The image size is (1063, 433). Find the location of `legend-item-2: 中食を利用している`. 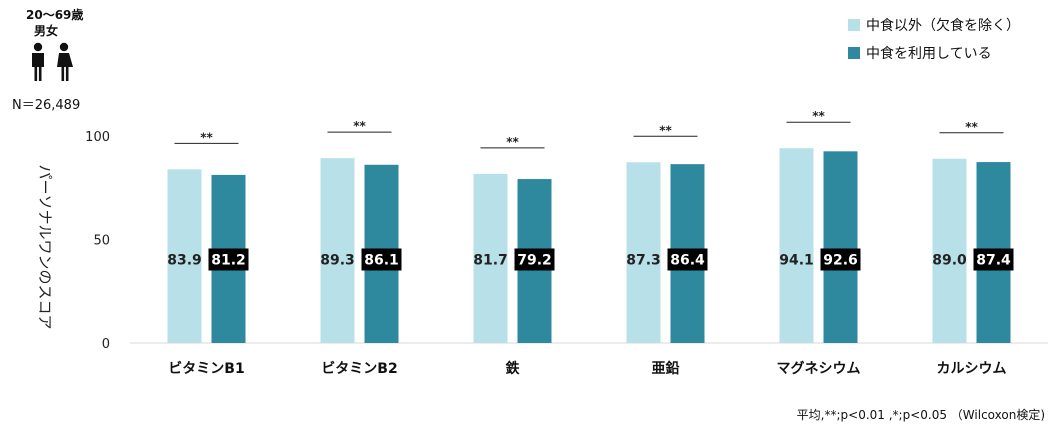

legend-item-2: 中食を利用している is located at coordinates (934, 53).